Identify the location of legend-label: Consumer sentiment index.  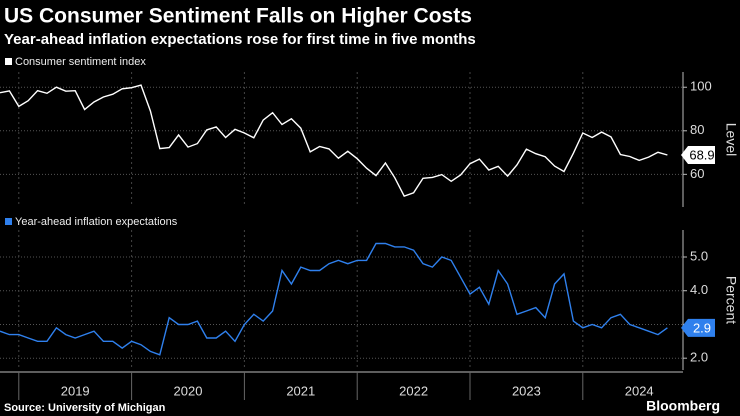
(80, 62).